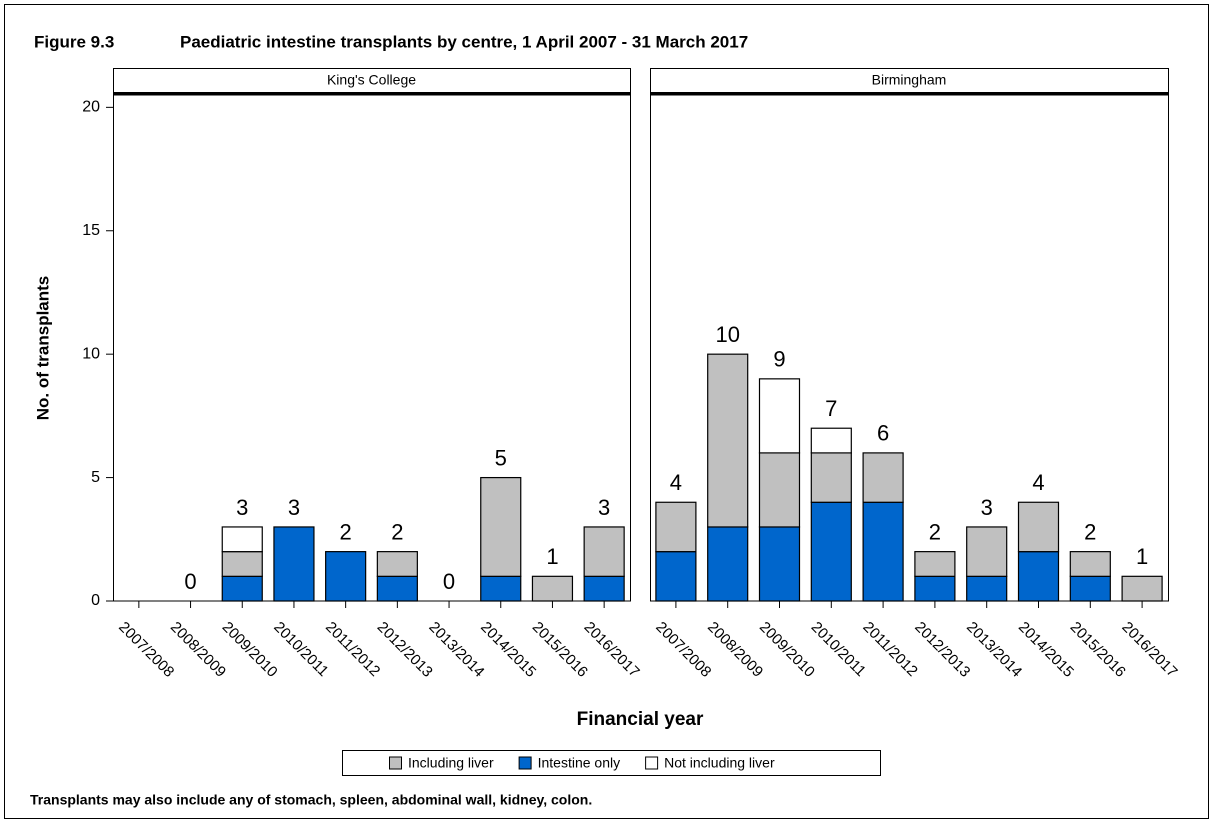 The width and height of the screenshot is (1213, 825). What do you see at coordinates (74, 41) in the screenshot?
I see `figure-label: Figure 9.3` at bounding box center [74, 41].